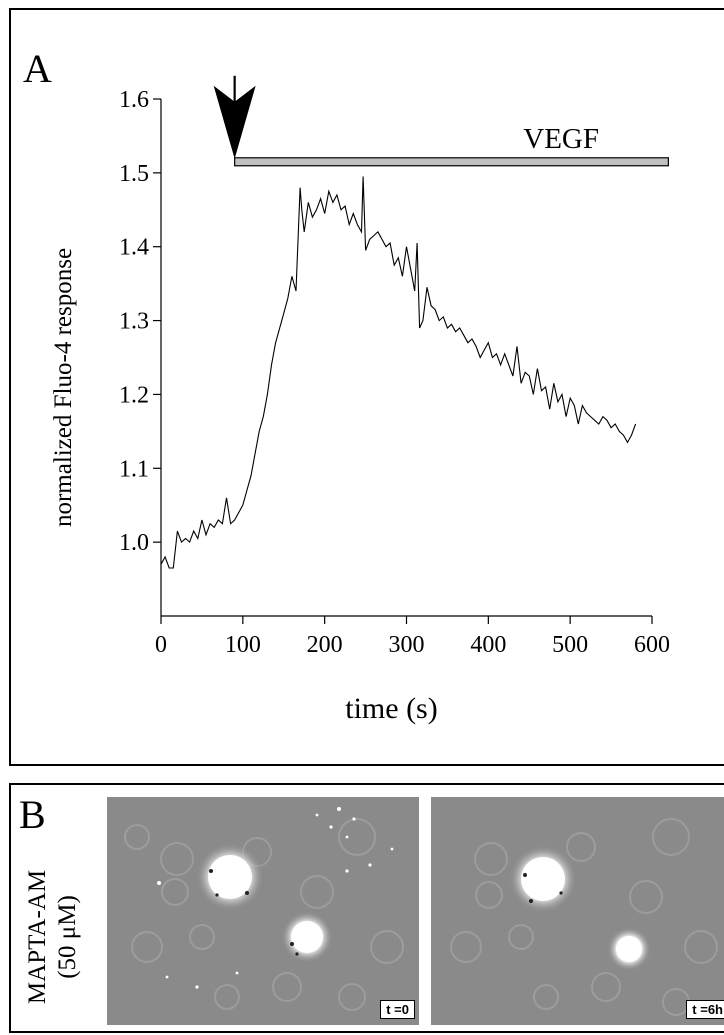  Describe the element at coordinates (441, 121) in the screenshot. I see `stimulus-group` at that location.